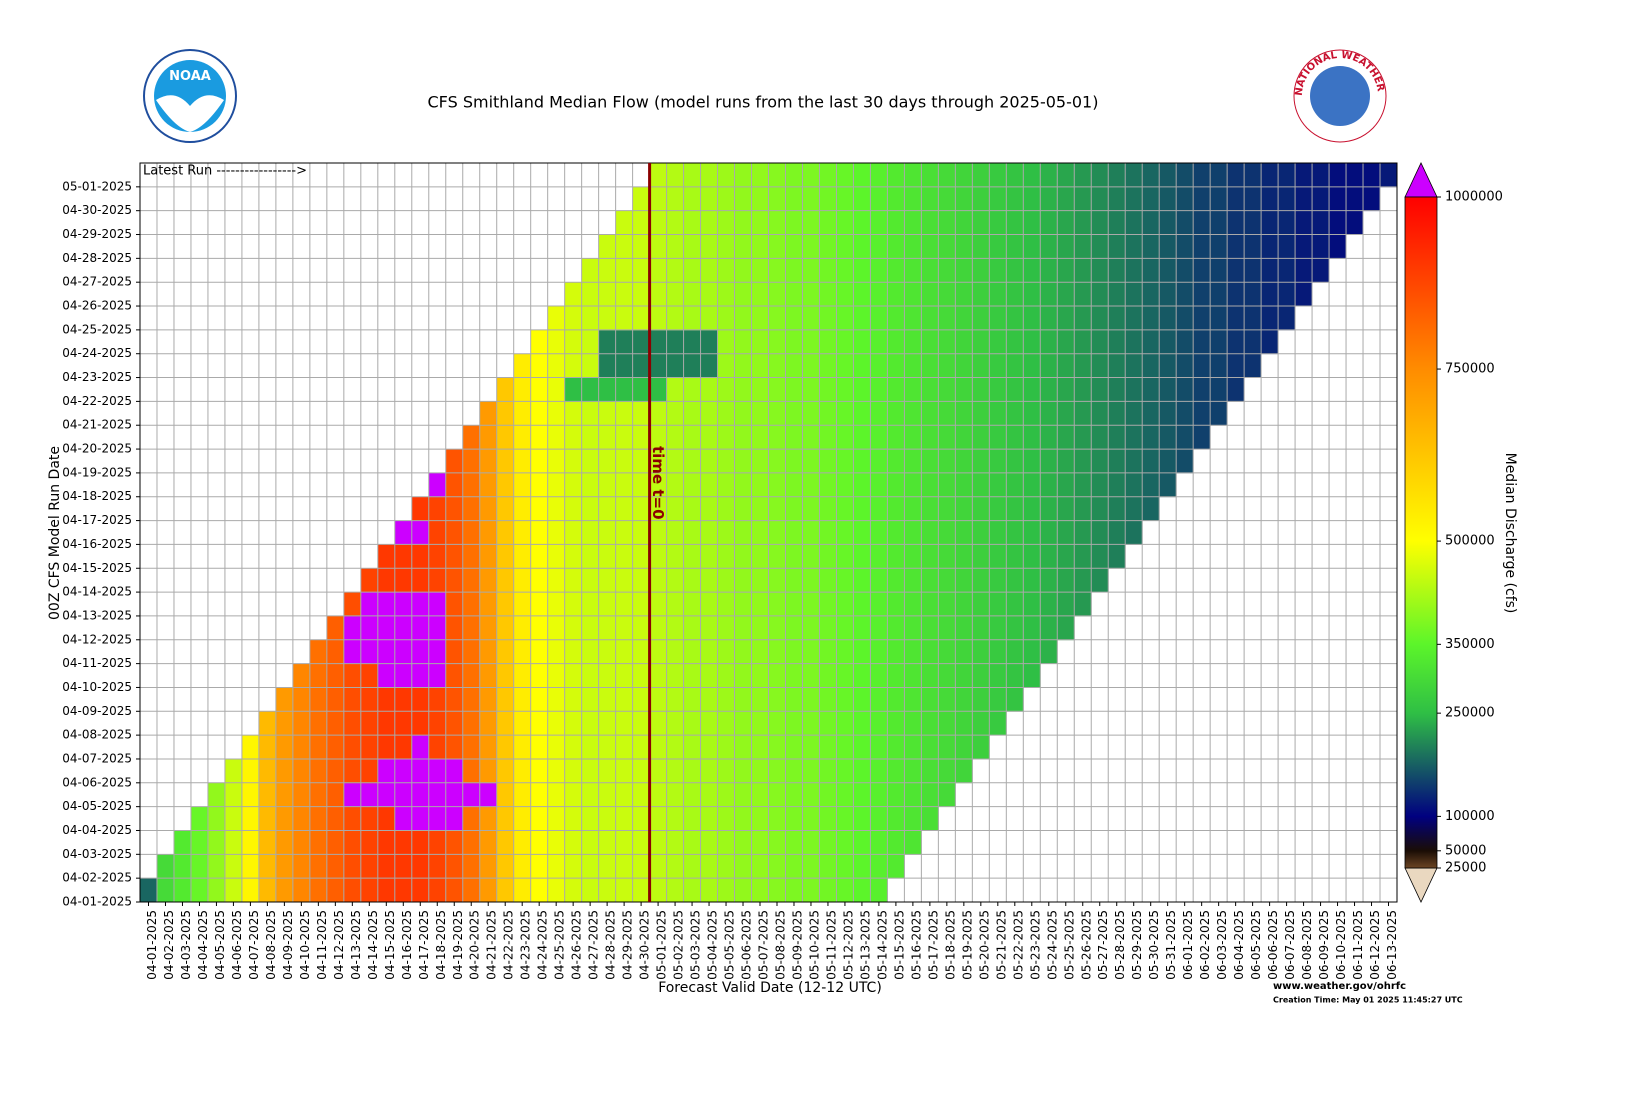 The height and width of the screenshot is (1097, 1634). I want to click on y-tick-label: 04-24-2025, so click(97, 353).